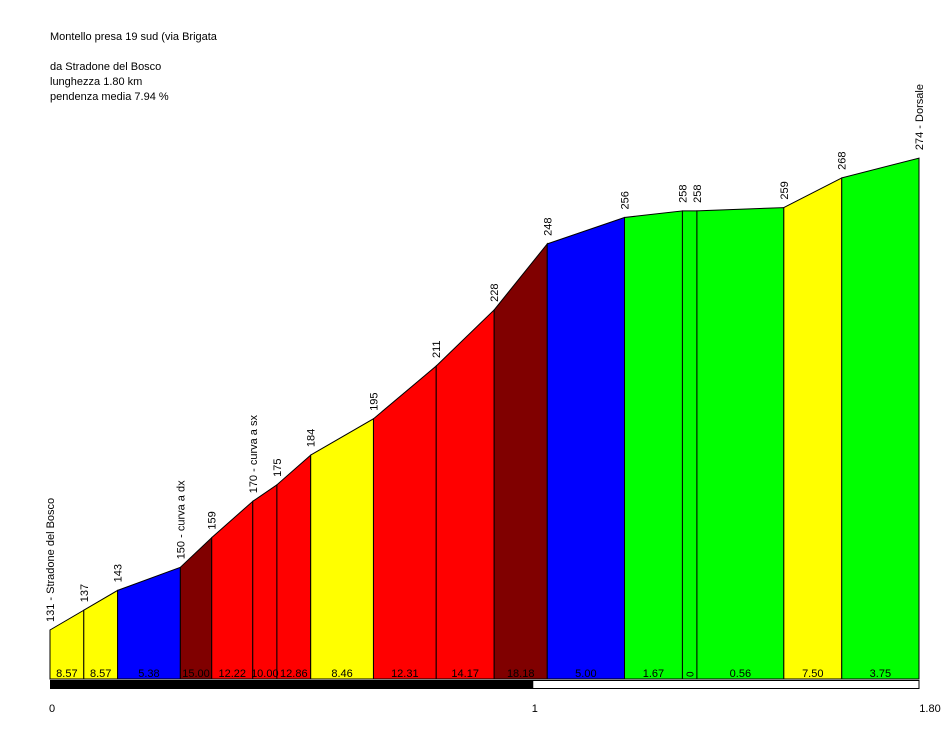 This screenshot has height=730, width=950. I want to click on start-point: da Stradone del Bosco, so click(106, 67).